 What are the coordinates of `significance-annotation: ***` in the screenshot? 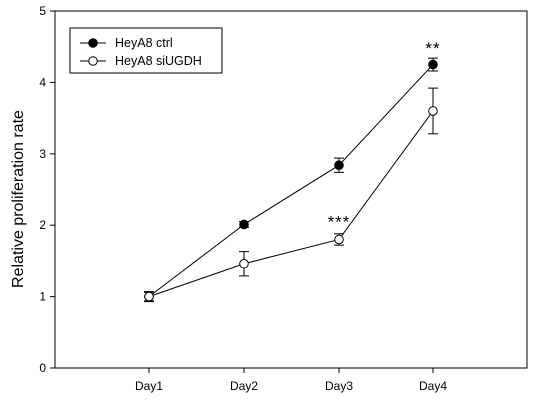 It's located at (339, 222).